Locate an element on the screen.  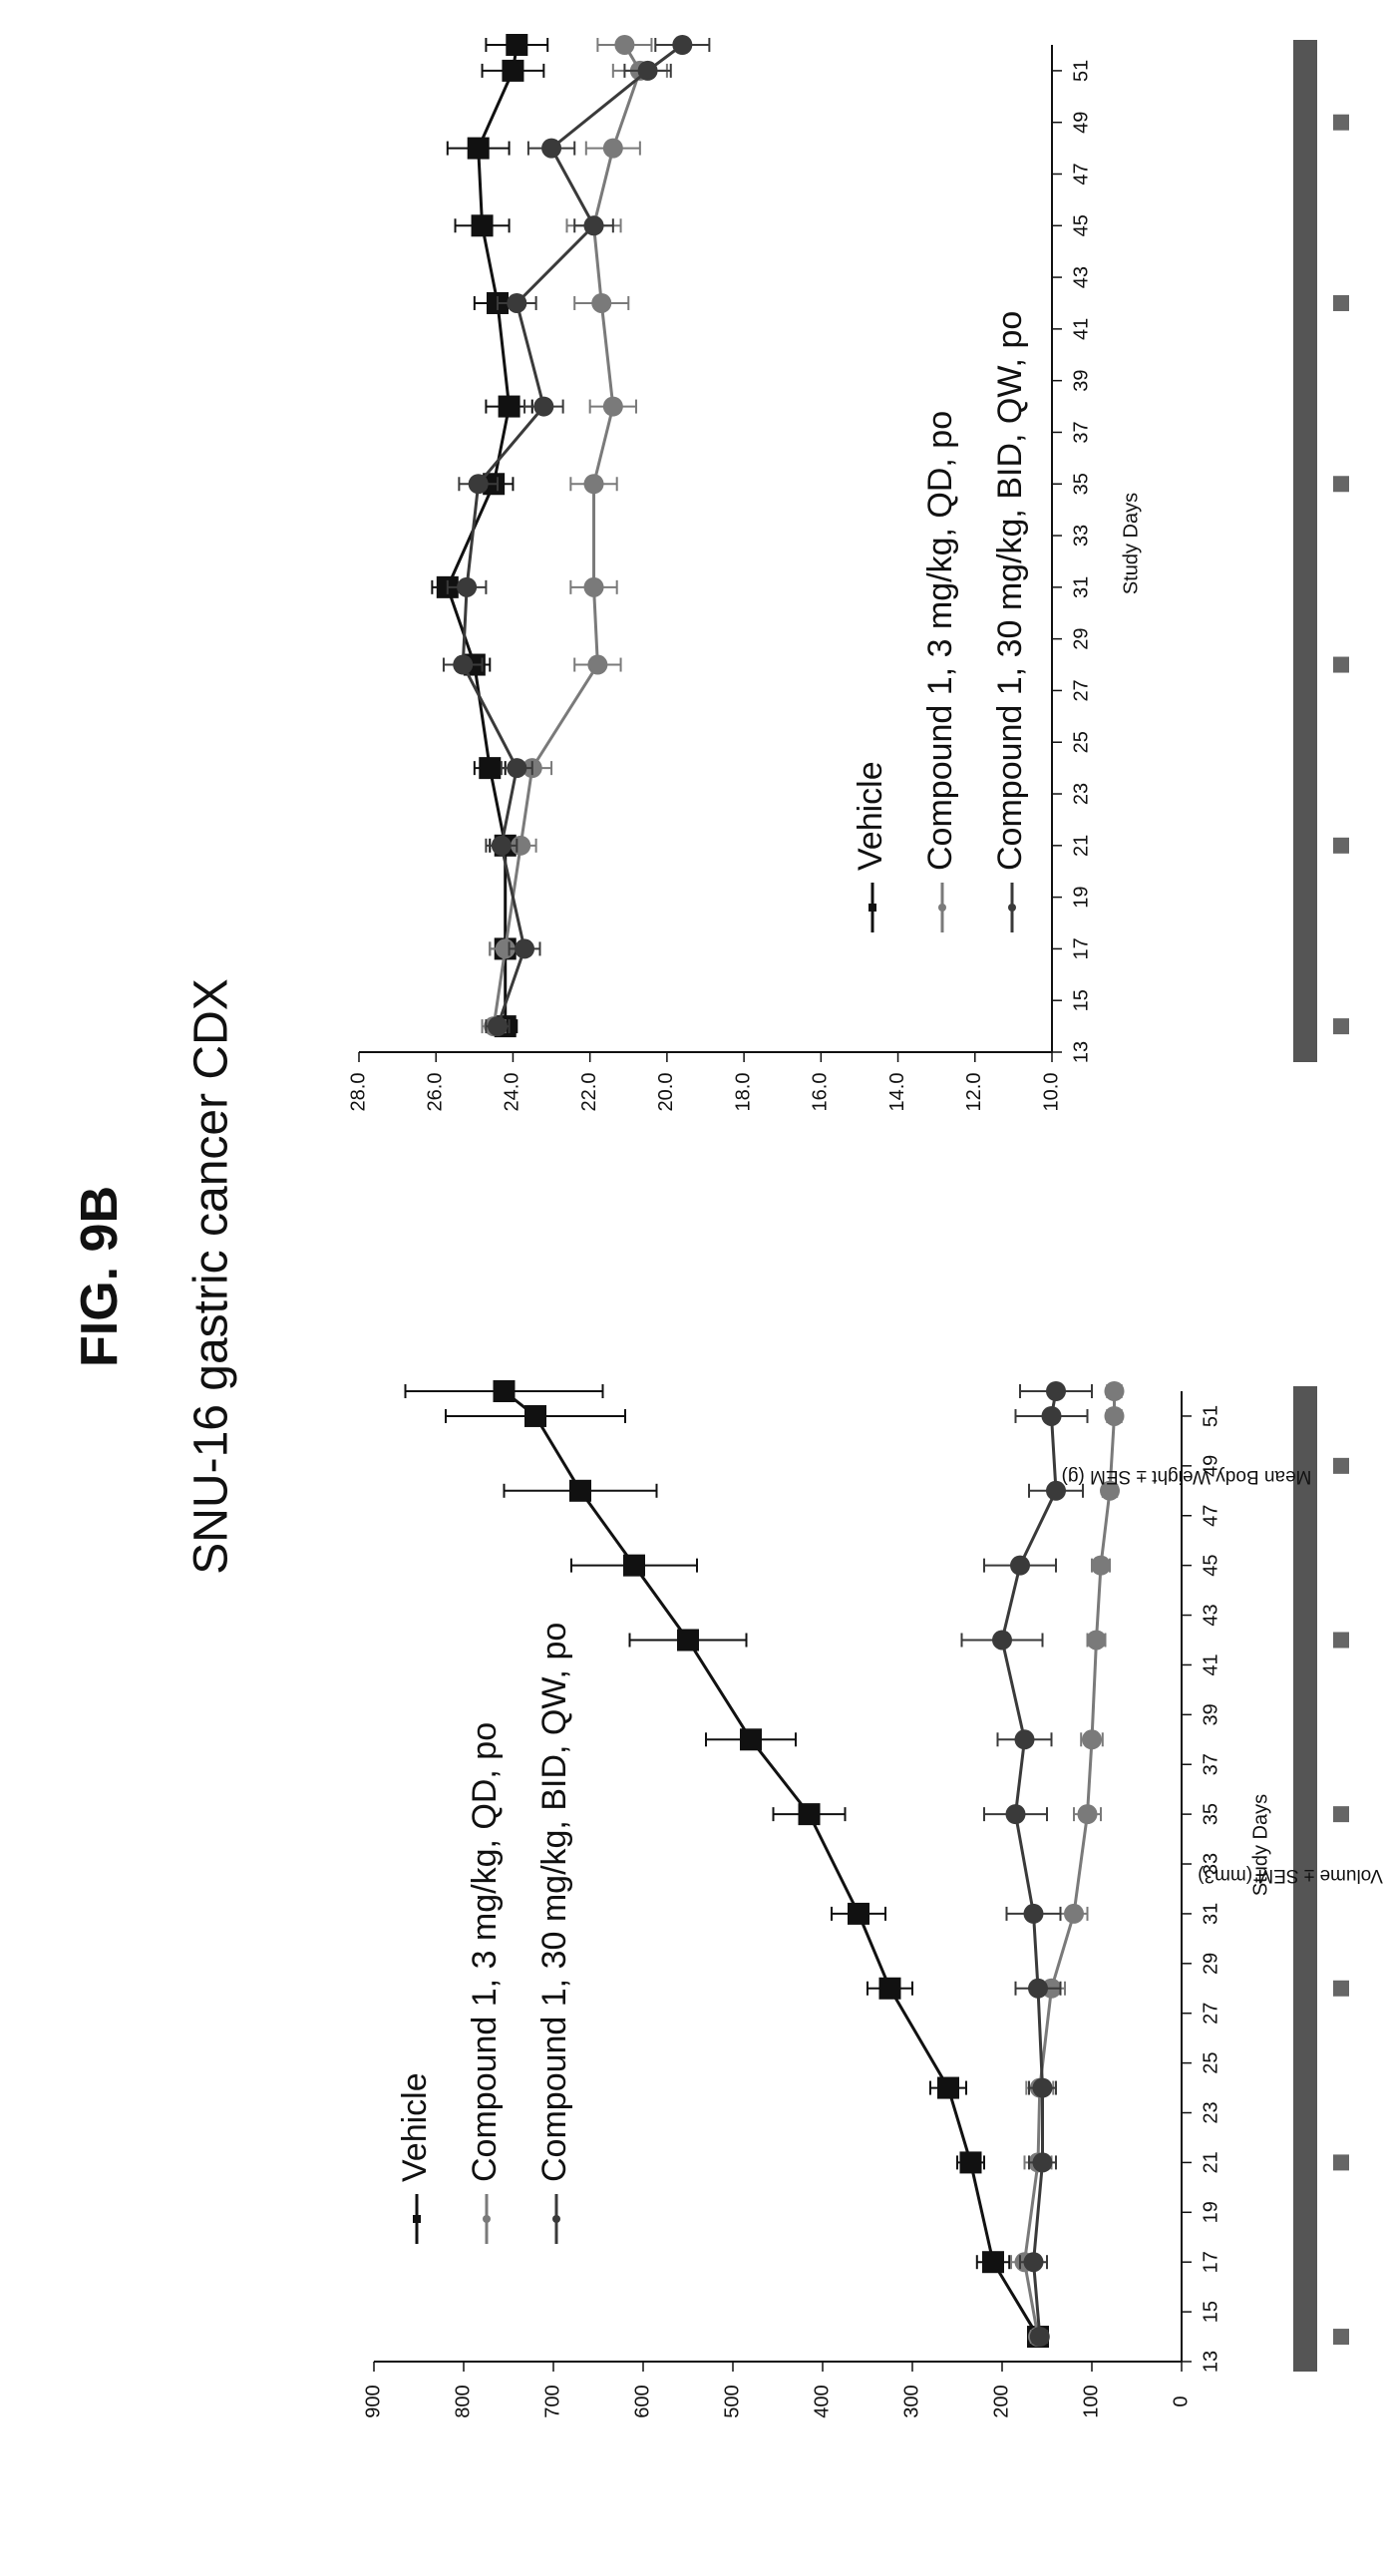
x-tick-label: 41 is located at coordinates (1081, 329).